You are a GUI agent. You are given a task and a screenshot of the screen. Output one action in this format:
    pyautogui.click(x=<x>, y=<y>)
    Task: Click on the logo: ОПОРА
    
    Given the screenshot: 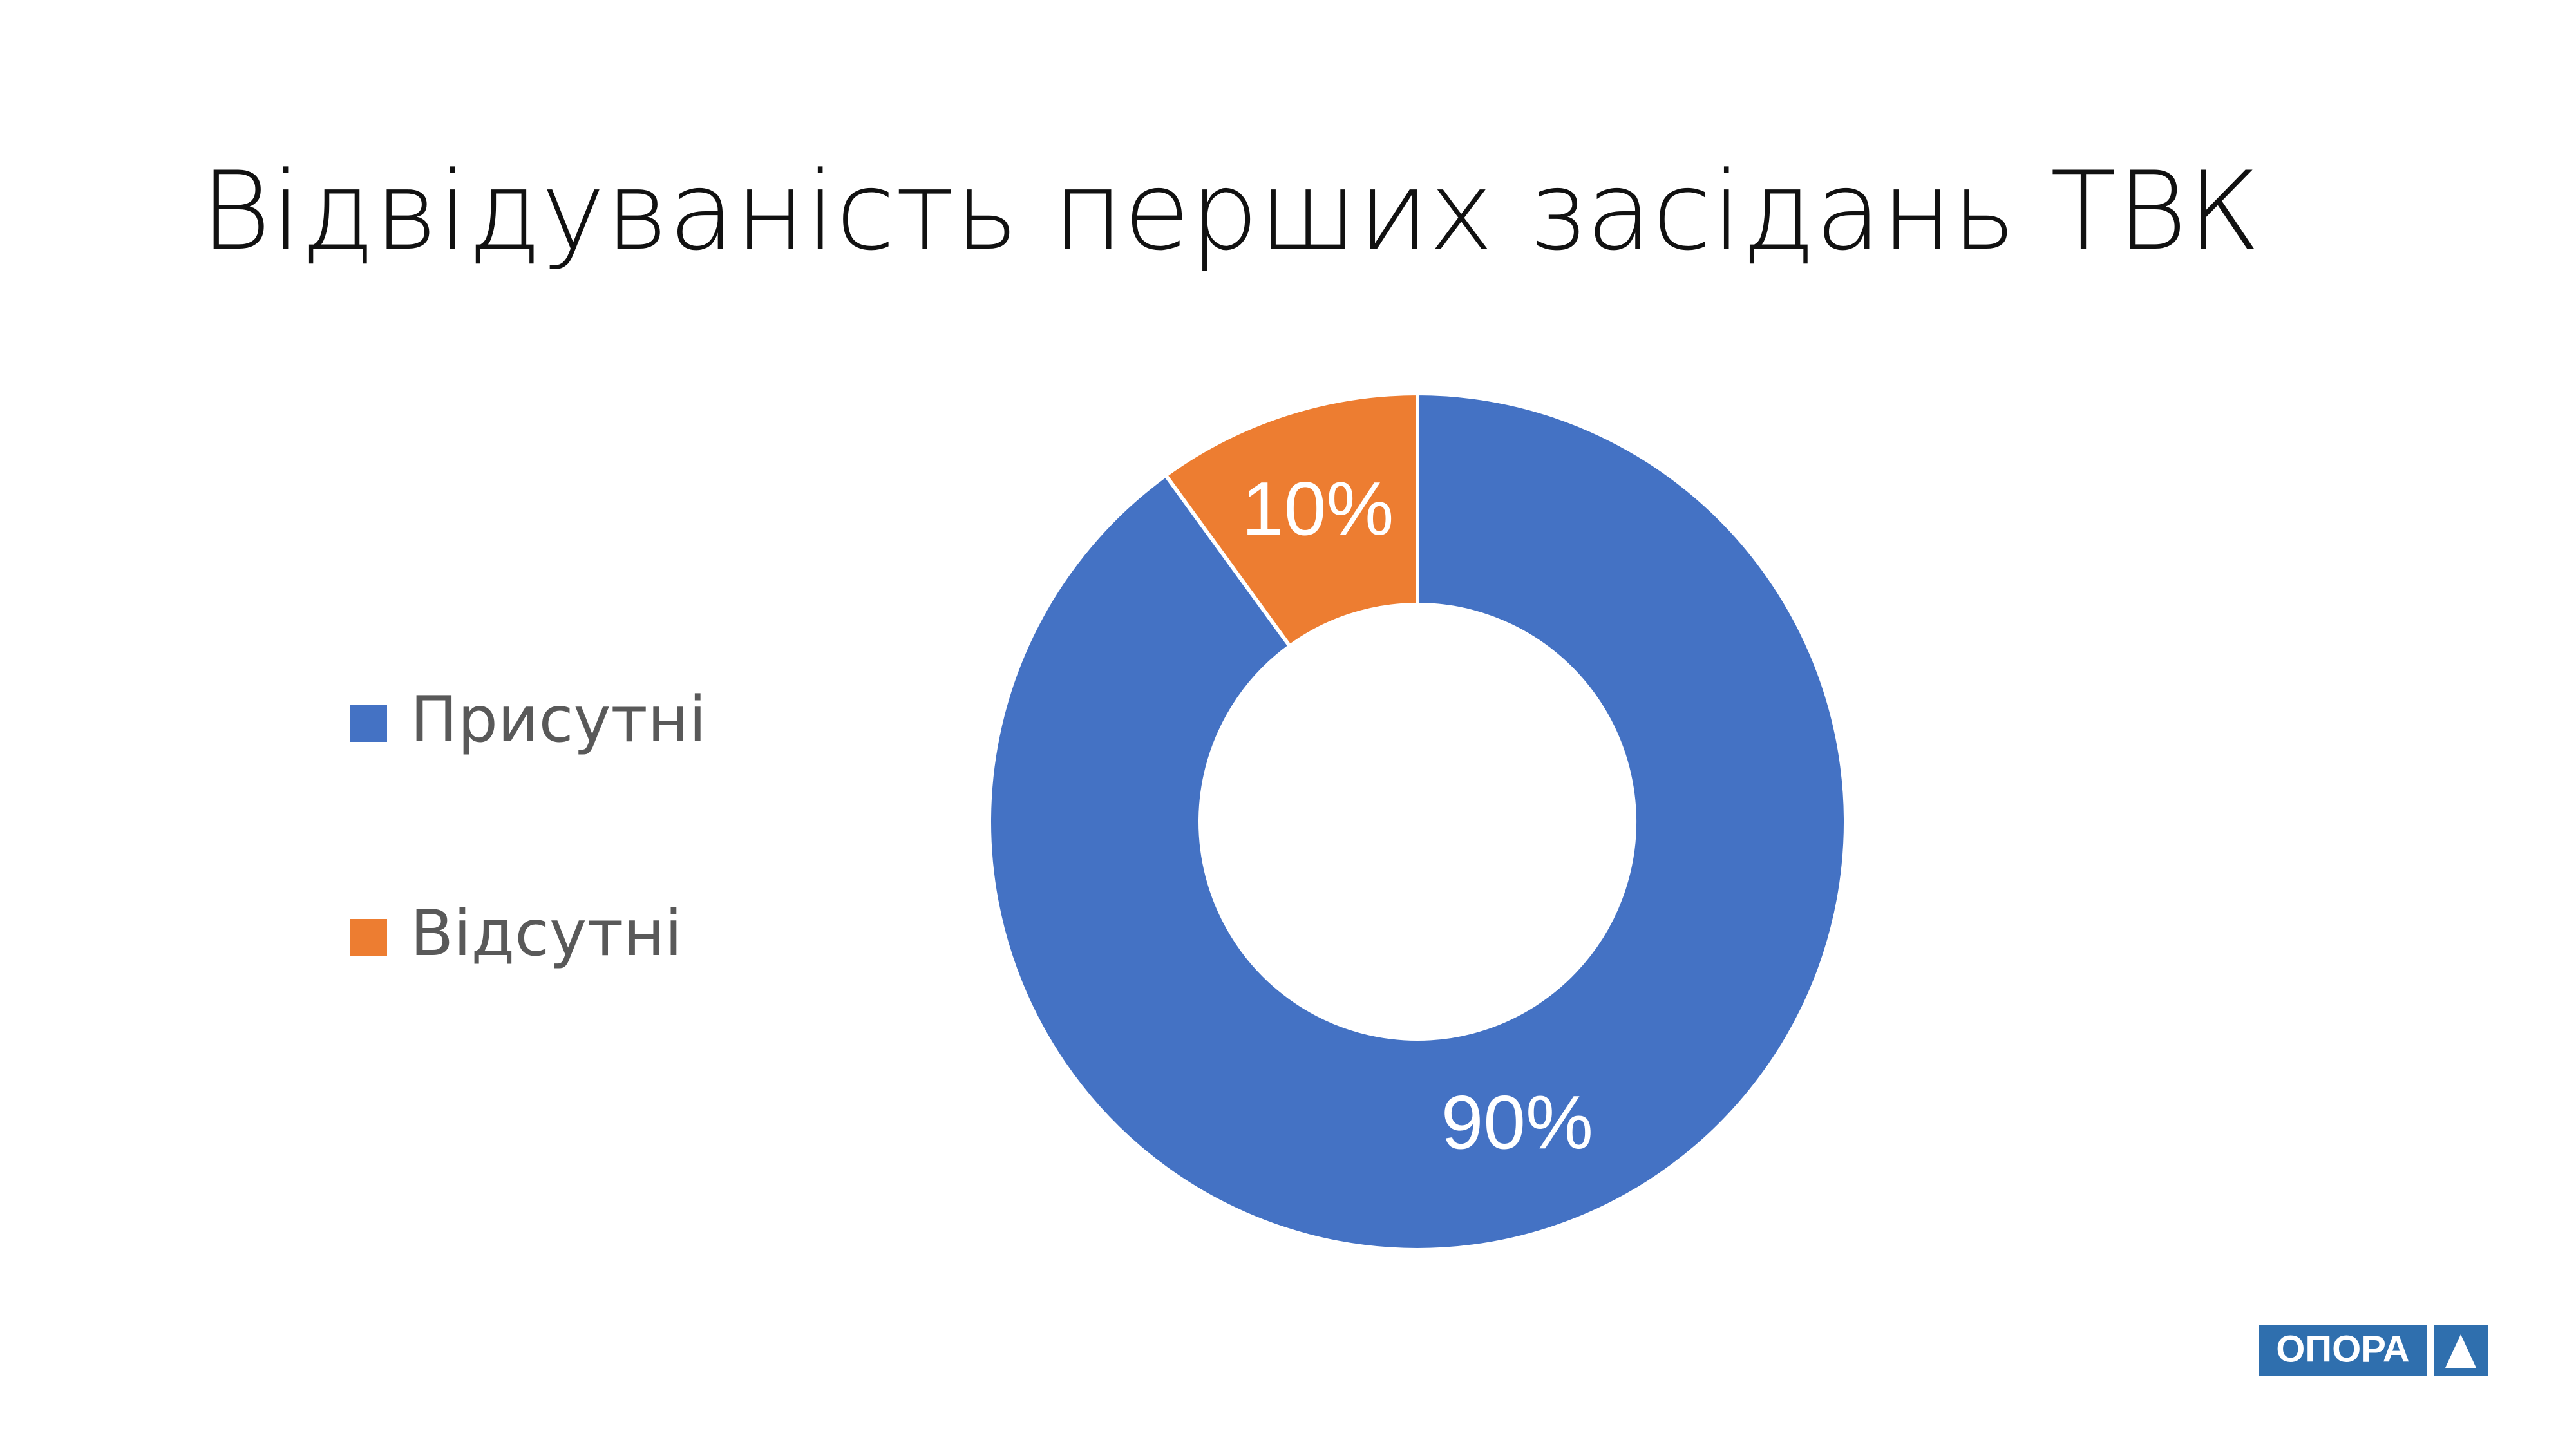 What is the action you would take?
    pyautogui.click(x=2373, y=1351)
    